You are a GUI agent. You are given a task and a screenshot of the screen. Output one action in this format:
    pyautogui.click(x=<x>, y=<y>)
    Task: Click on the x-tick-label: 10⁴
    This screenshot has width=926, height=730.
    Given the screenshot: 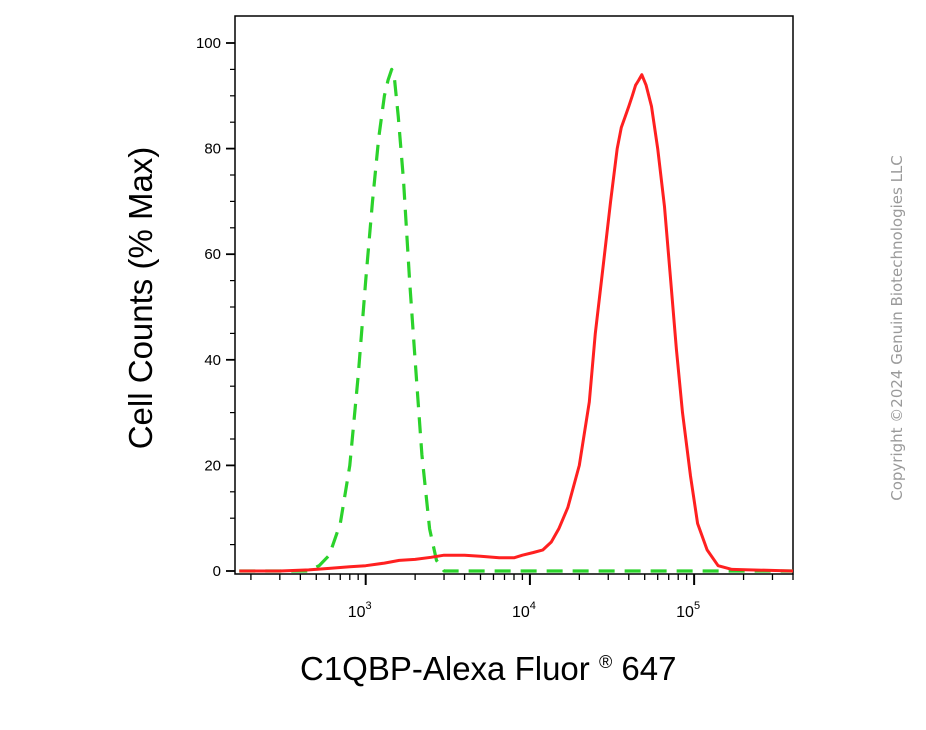 What is the action you would take?
    pyautogui.click(x=524, y=610)
    